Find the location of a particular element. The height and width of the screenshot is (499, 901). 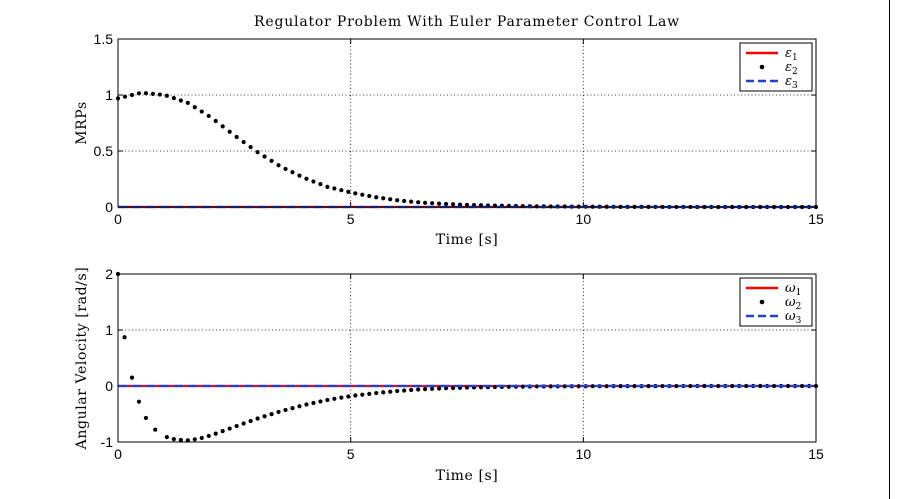

legend-box is located at coordinates (776, 67).